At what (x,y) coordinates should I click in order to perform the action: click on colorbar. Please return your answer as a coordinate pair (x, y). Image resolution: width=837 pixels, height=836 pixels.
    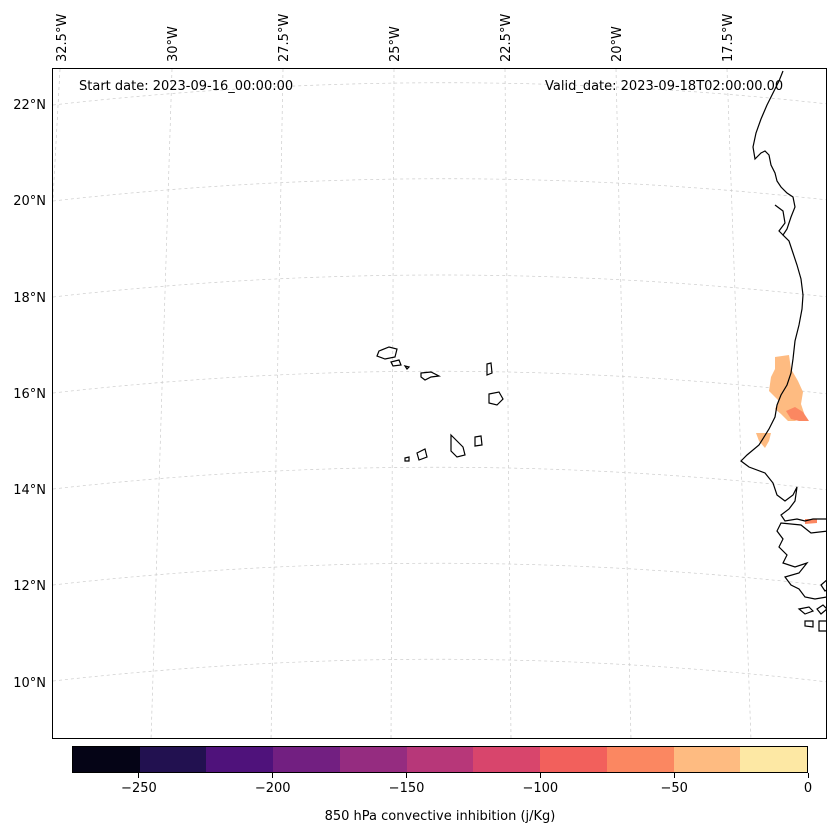
    Looking at the image, I should click on (440, 759).